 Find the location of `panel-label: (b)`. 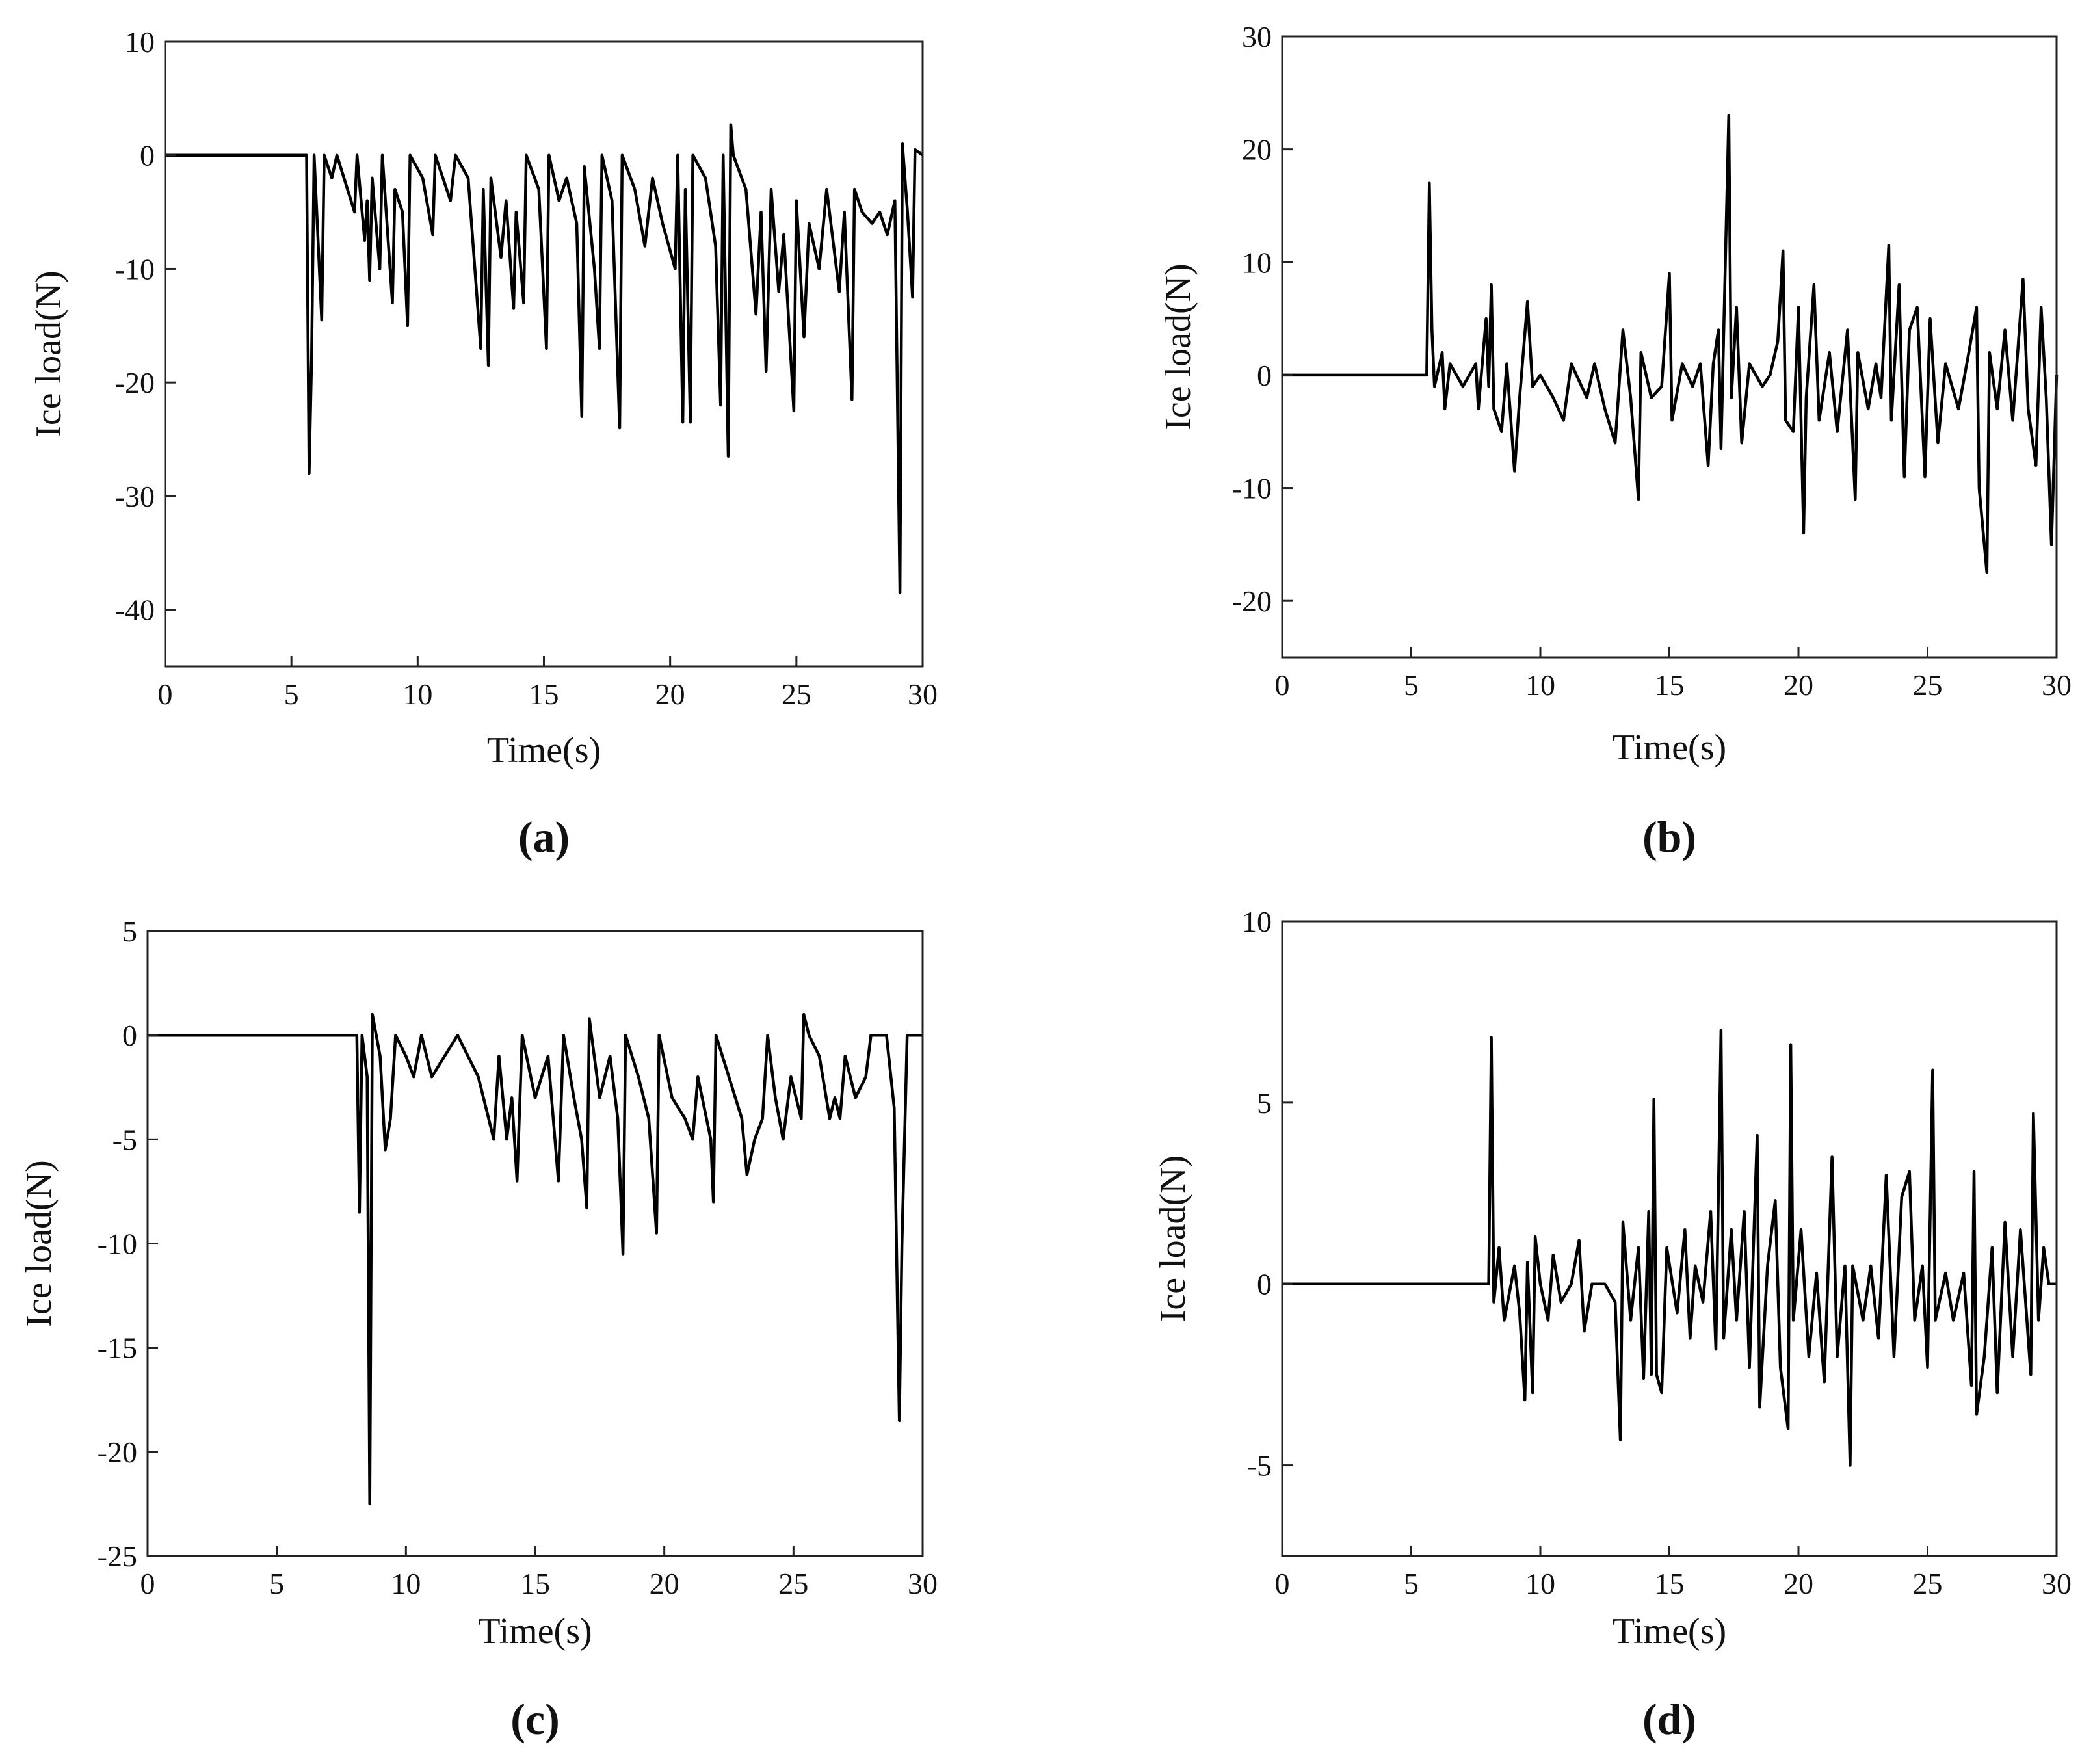

panel-label: (b) is located at coordinates (1669, 837).